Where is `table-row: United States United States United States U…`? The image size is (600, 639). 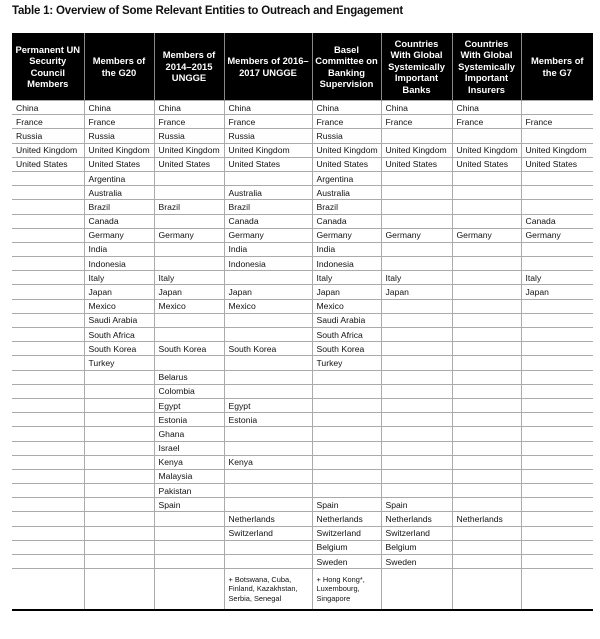
table-row: United States United States United States U… is located at coordinates (302, 164).